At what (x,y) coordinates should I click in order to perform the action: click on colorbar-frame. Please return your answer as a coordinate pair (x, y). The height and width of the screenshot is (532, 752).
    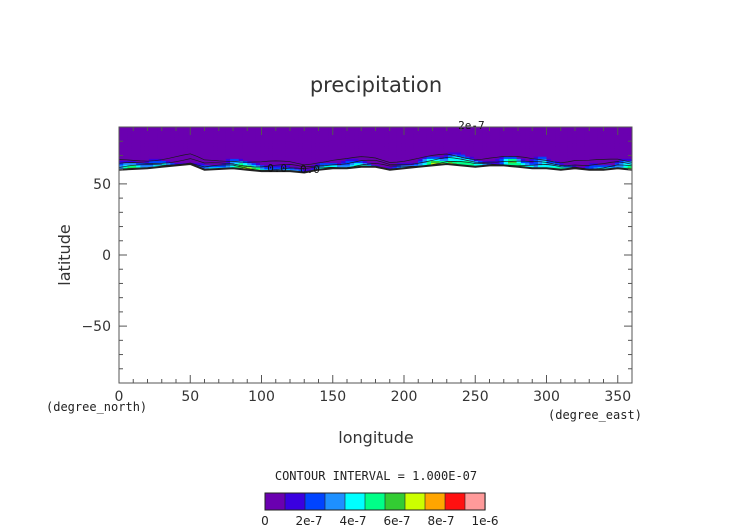
    Looking at the image, I should click on (375, 501).